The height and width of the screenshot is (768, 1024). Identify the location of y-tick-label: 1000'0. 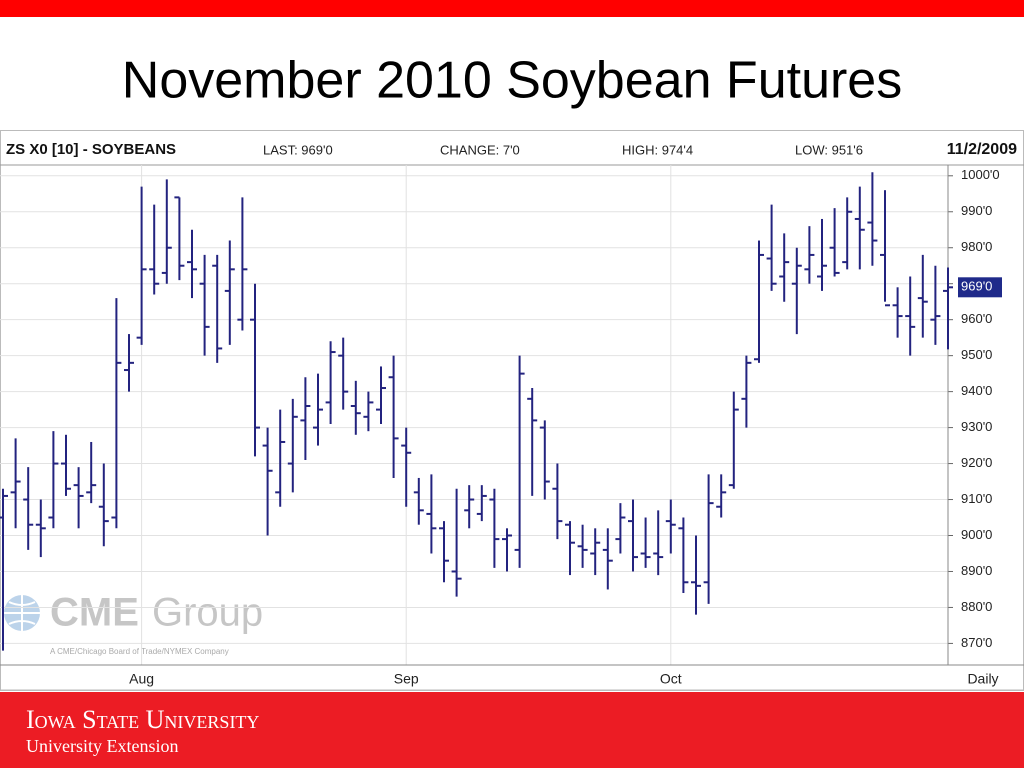
(980, 174).